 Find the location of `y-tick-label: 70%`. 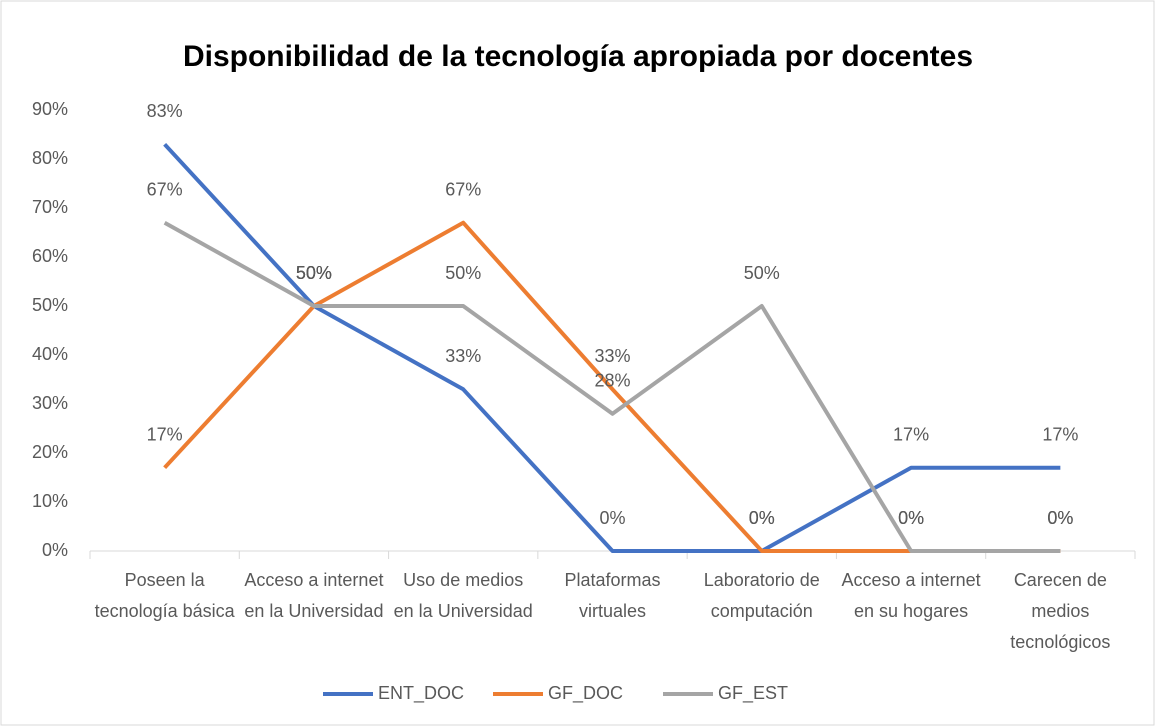

y-tick-label: 70% is located at coordinates (50, 207).